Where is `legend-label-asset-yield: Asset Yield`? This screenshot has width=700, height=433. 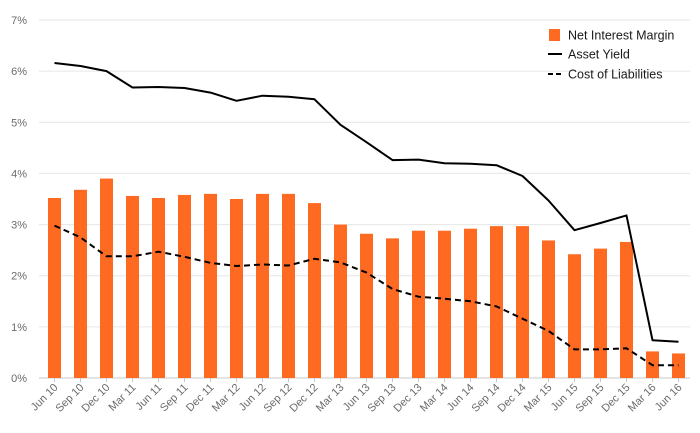 legend-label-asset-yield: Asset Yield is located at coordinates (599, 55).